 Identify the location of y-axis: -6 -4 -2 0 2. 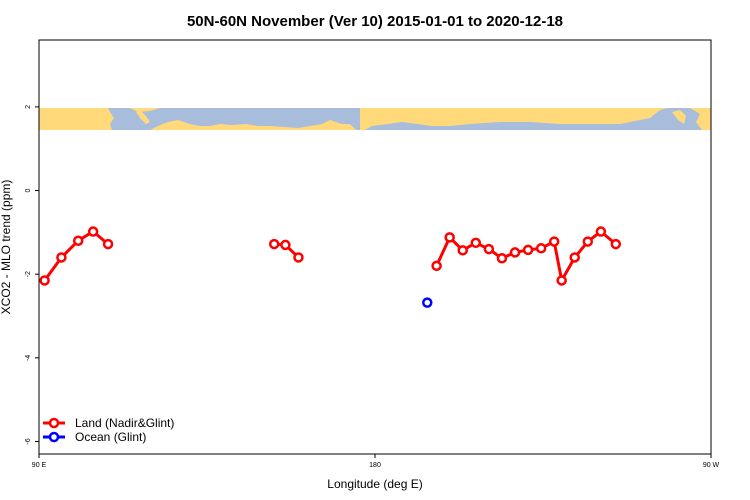
(32, 275).